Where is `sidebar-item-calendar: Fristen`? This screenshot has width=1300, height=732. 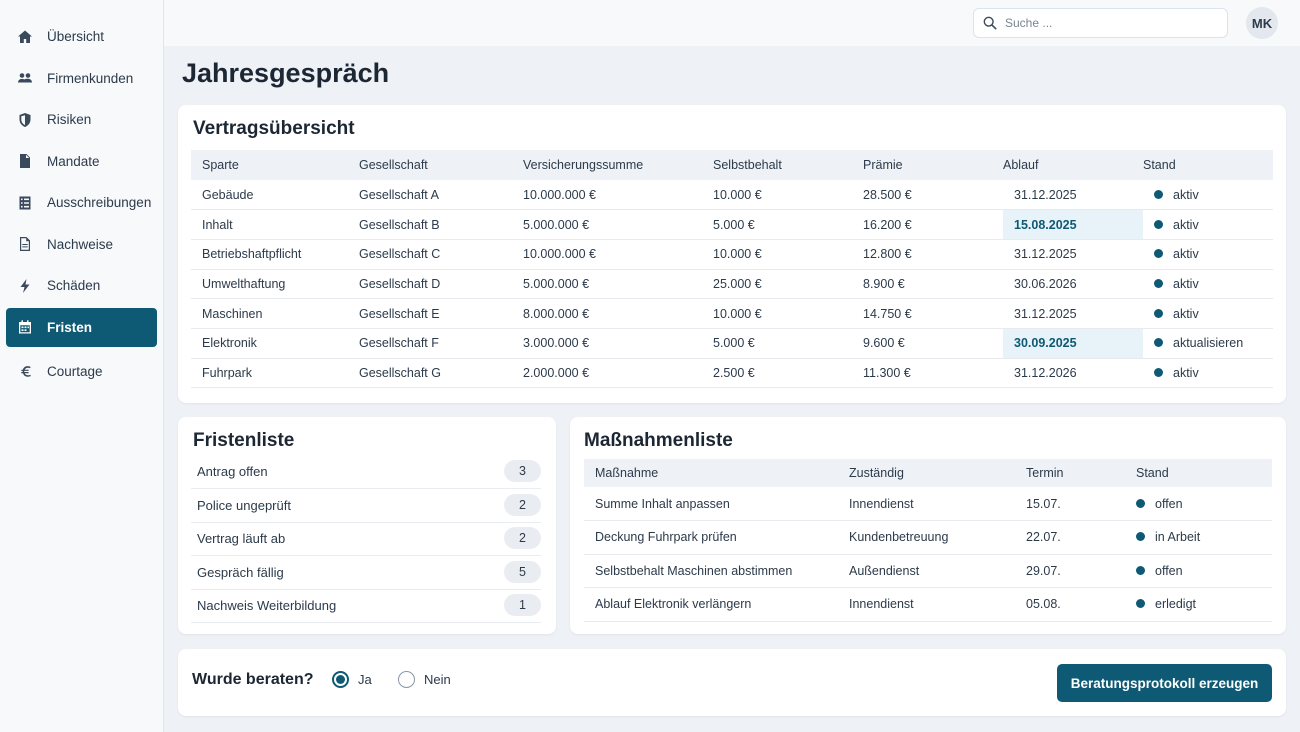
sidebar-item-calendar: Fristen is located at coordinates (81, 327).